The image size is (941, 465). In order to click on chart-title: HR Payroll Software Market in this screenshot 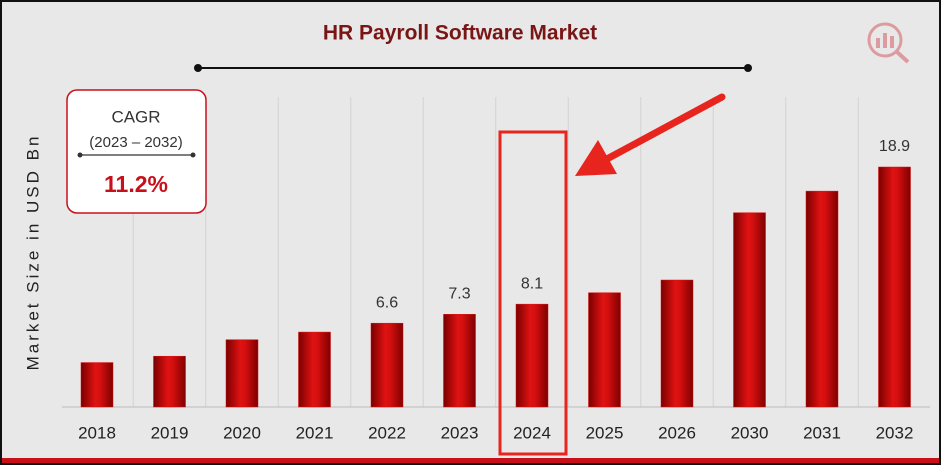, I will do `click(460, 33)`.